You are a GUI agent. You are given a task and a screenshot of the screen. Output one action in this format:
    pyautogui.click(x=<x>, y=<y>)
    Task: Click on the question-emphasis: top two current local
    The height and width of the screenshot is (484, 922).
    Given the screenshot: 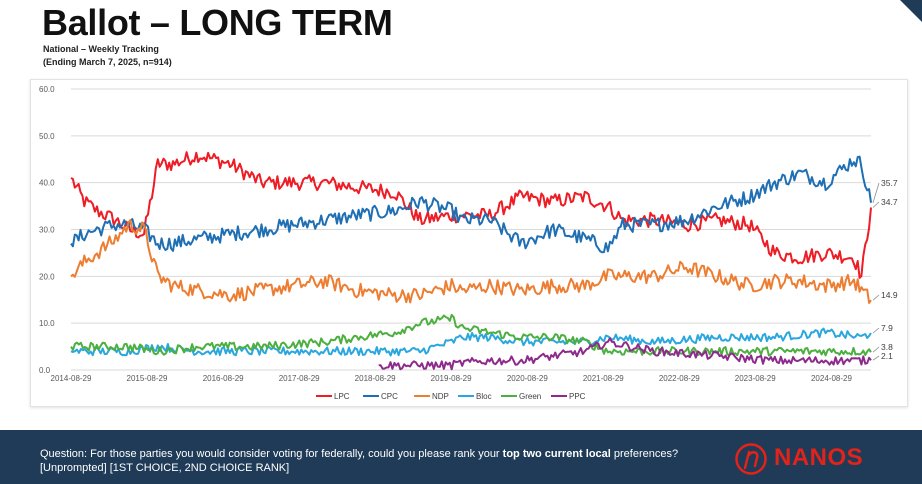 What is the action you would take?
    pyautogui.click(x=556, y=454)
    